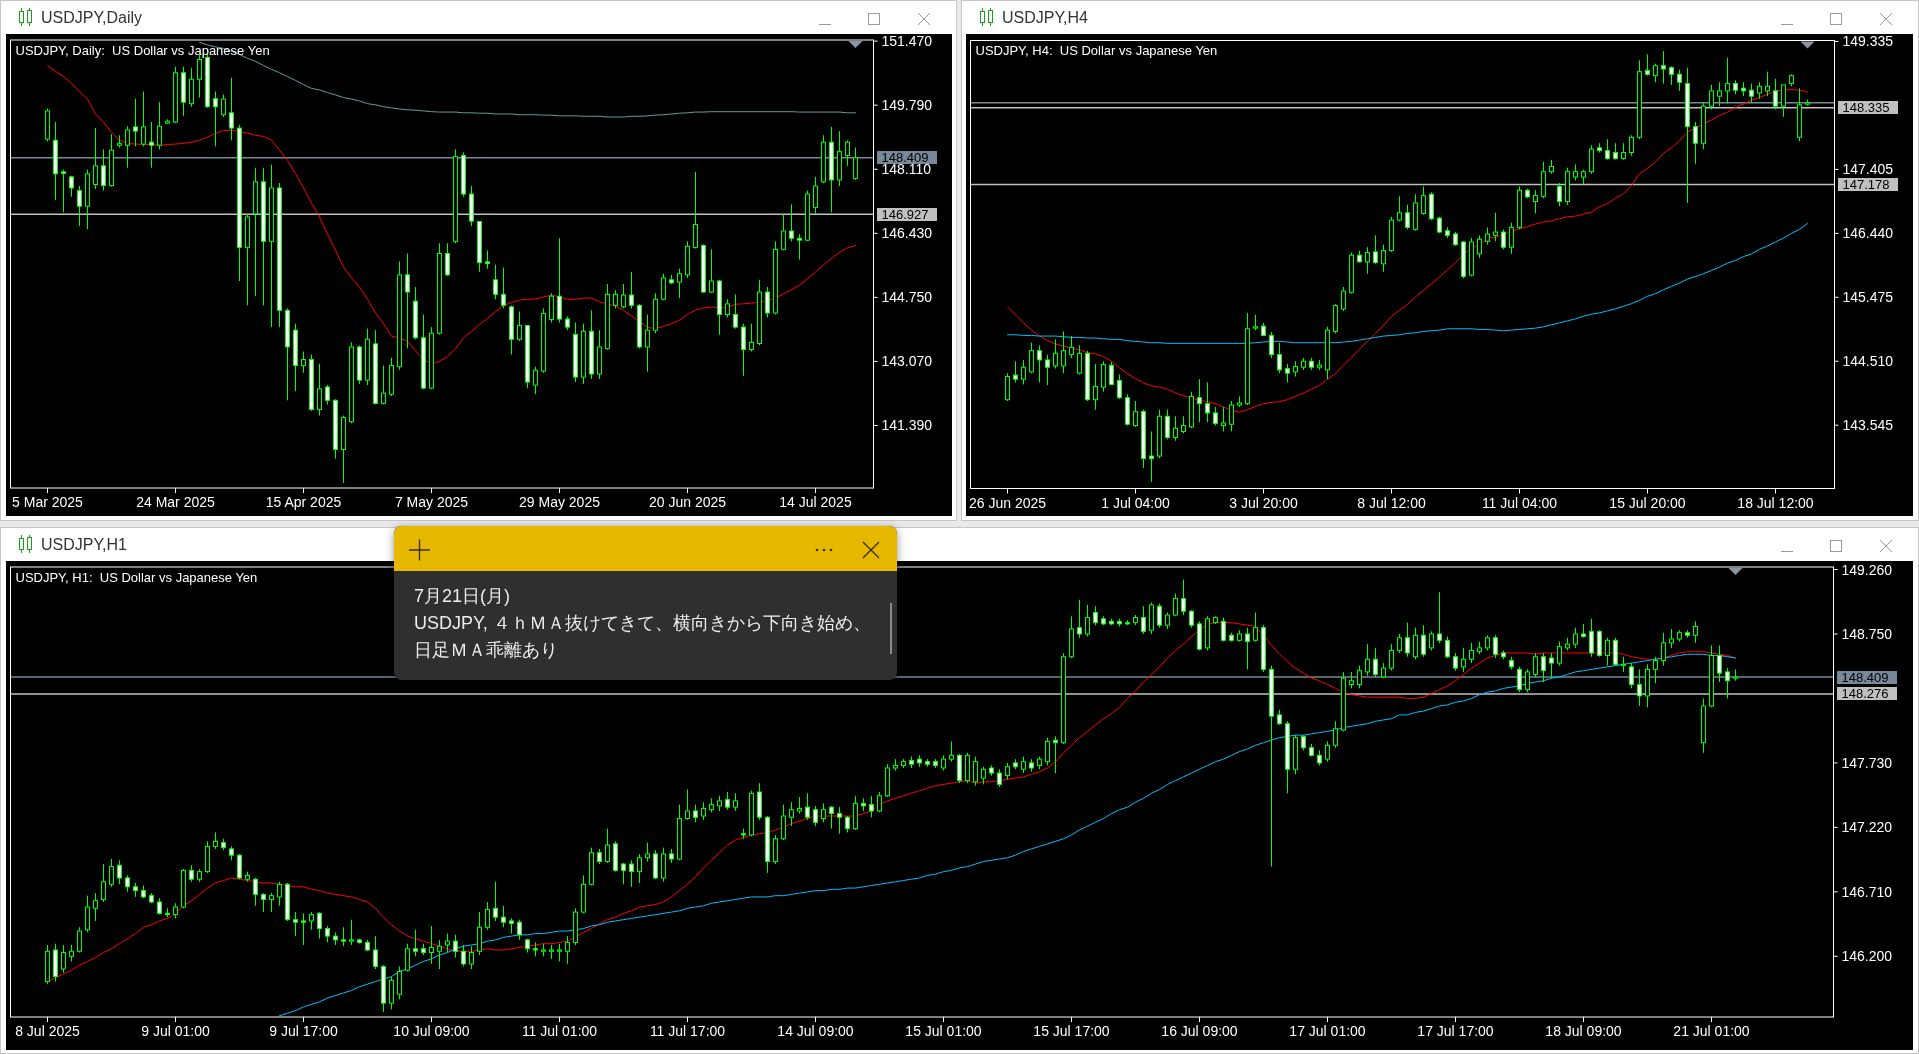 The height and width of the screenshot is (1054, 1919). Describe the element at coordinates (142, 50) in the screenshot. I see `subtitle: USDJPY, Daily: US Dollar vs Japanese Yen` at that location.